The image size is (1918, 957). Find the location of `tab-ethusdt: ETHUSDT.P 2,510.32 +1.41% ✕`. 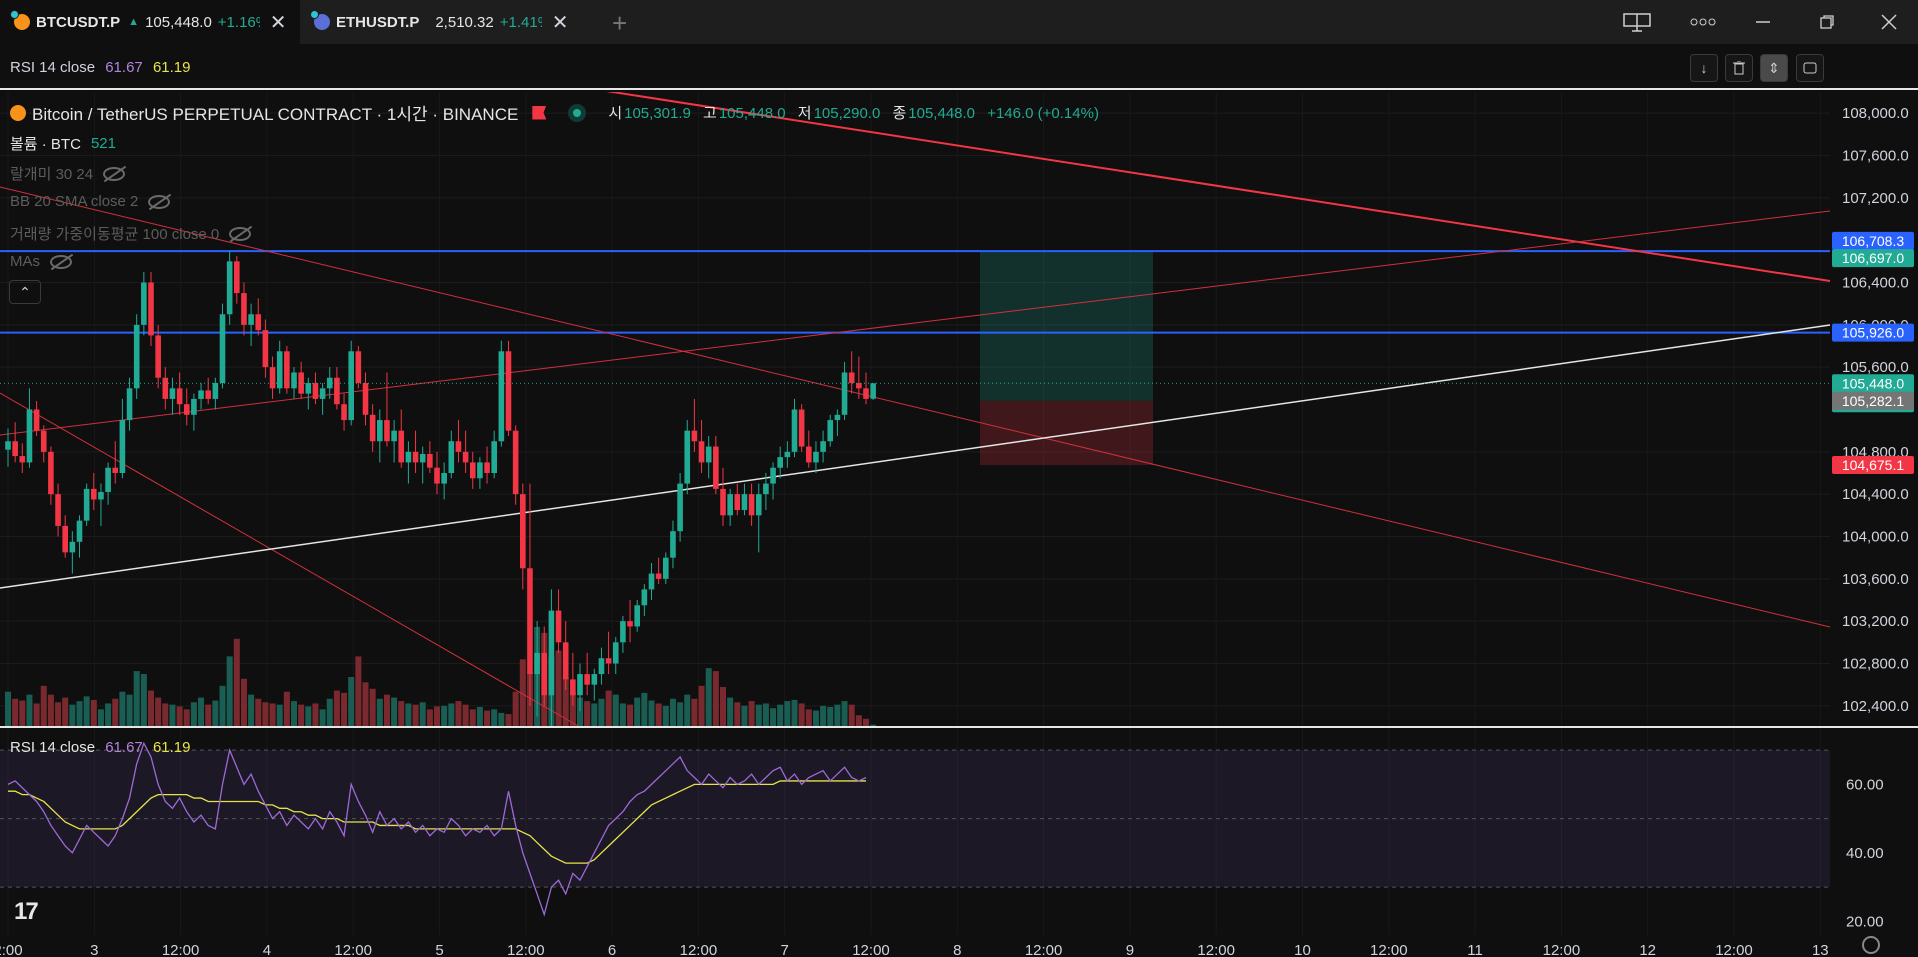

tab-ethusdt: ETHUSDT.P 2,510.32 +1.41% ✕ is located at coordinates (457, 22).